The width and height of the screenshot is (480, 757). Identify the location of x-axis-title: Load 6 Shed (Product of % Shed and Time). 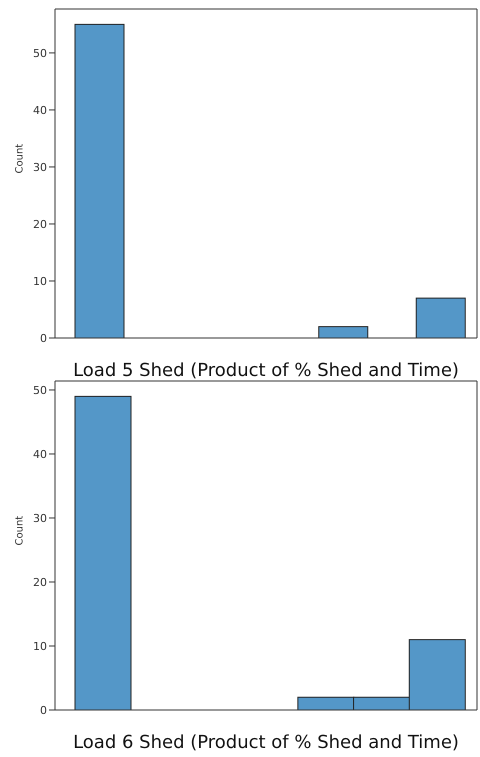
(266, 742).